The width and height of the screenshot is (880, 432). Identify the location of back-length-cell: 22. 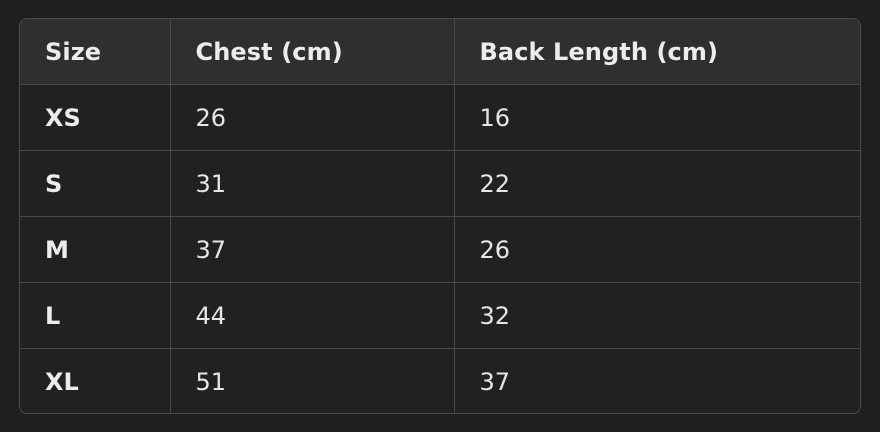
(657, 183).